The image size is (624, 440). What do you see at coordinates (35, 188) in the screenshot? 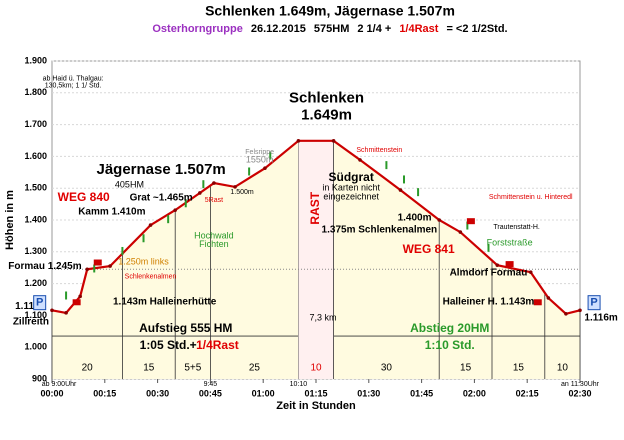
I see `y-tick-label: 1.500` at bounding box center [35, 188].